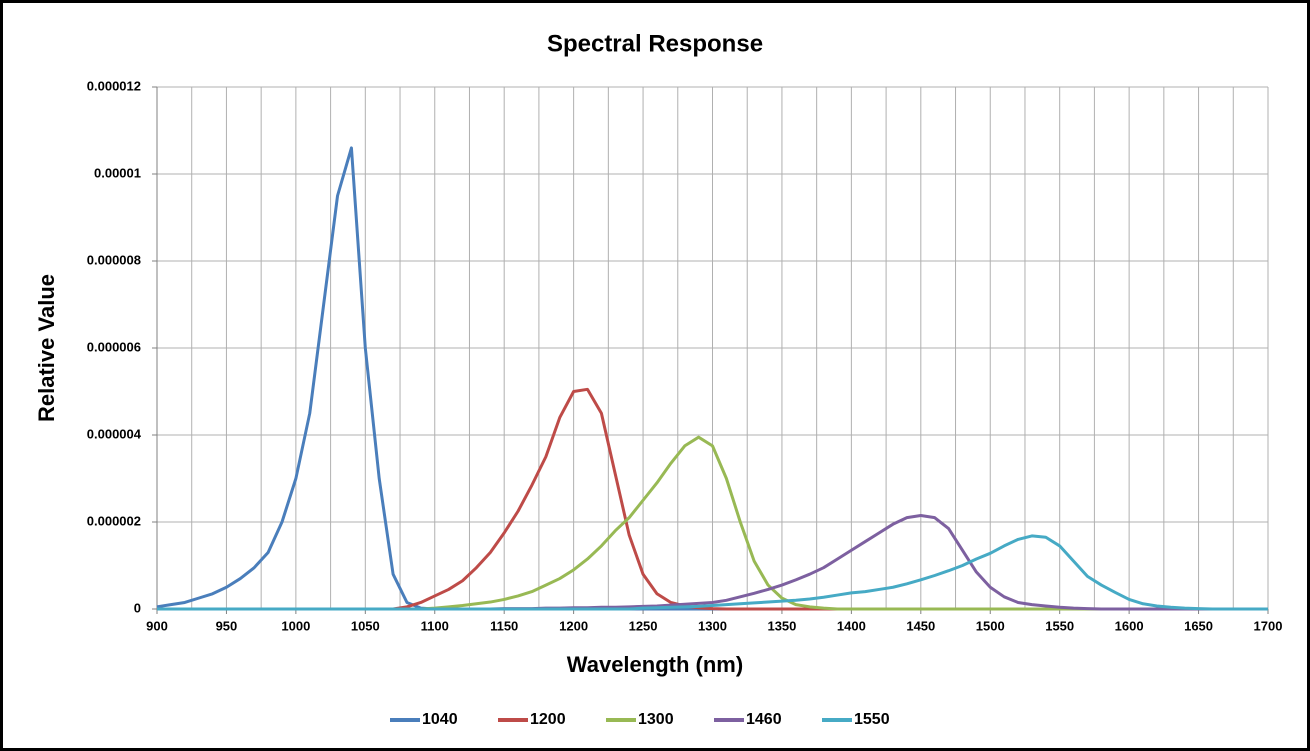 The height and width of the screenshot is (751, 1310). Describe the element at coordinates (712, 572) in the screenshot. I see `series-line` at that location.